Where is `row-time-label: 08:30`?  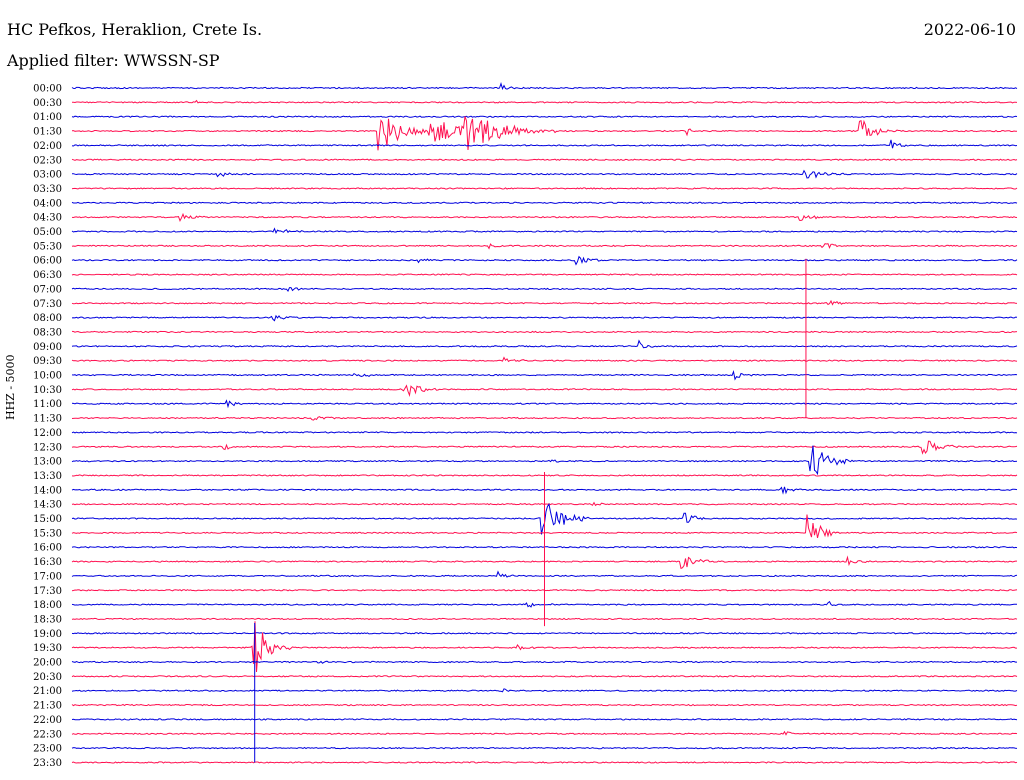 row-time-label: 08:30 is located at coordinates (47, 332).